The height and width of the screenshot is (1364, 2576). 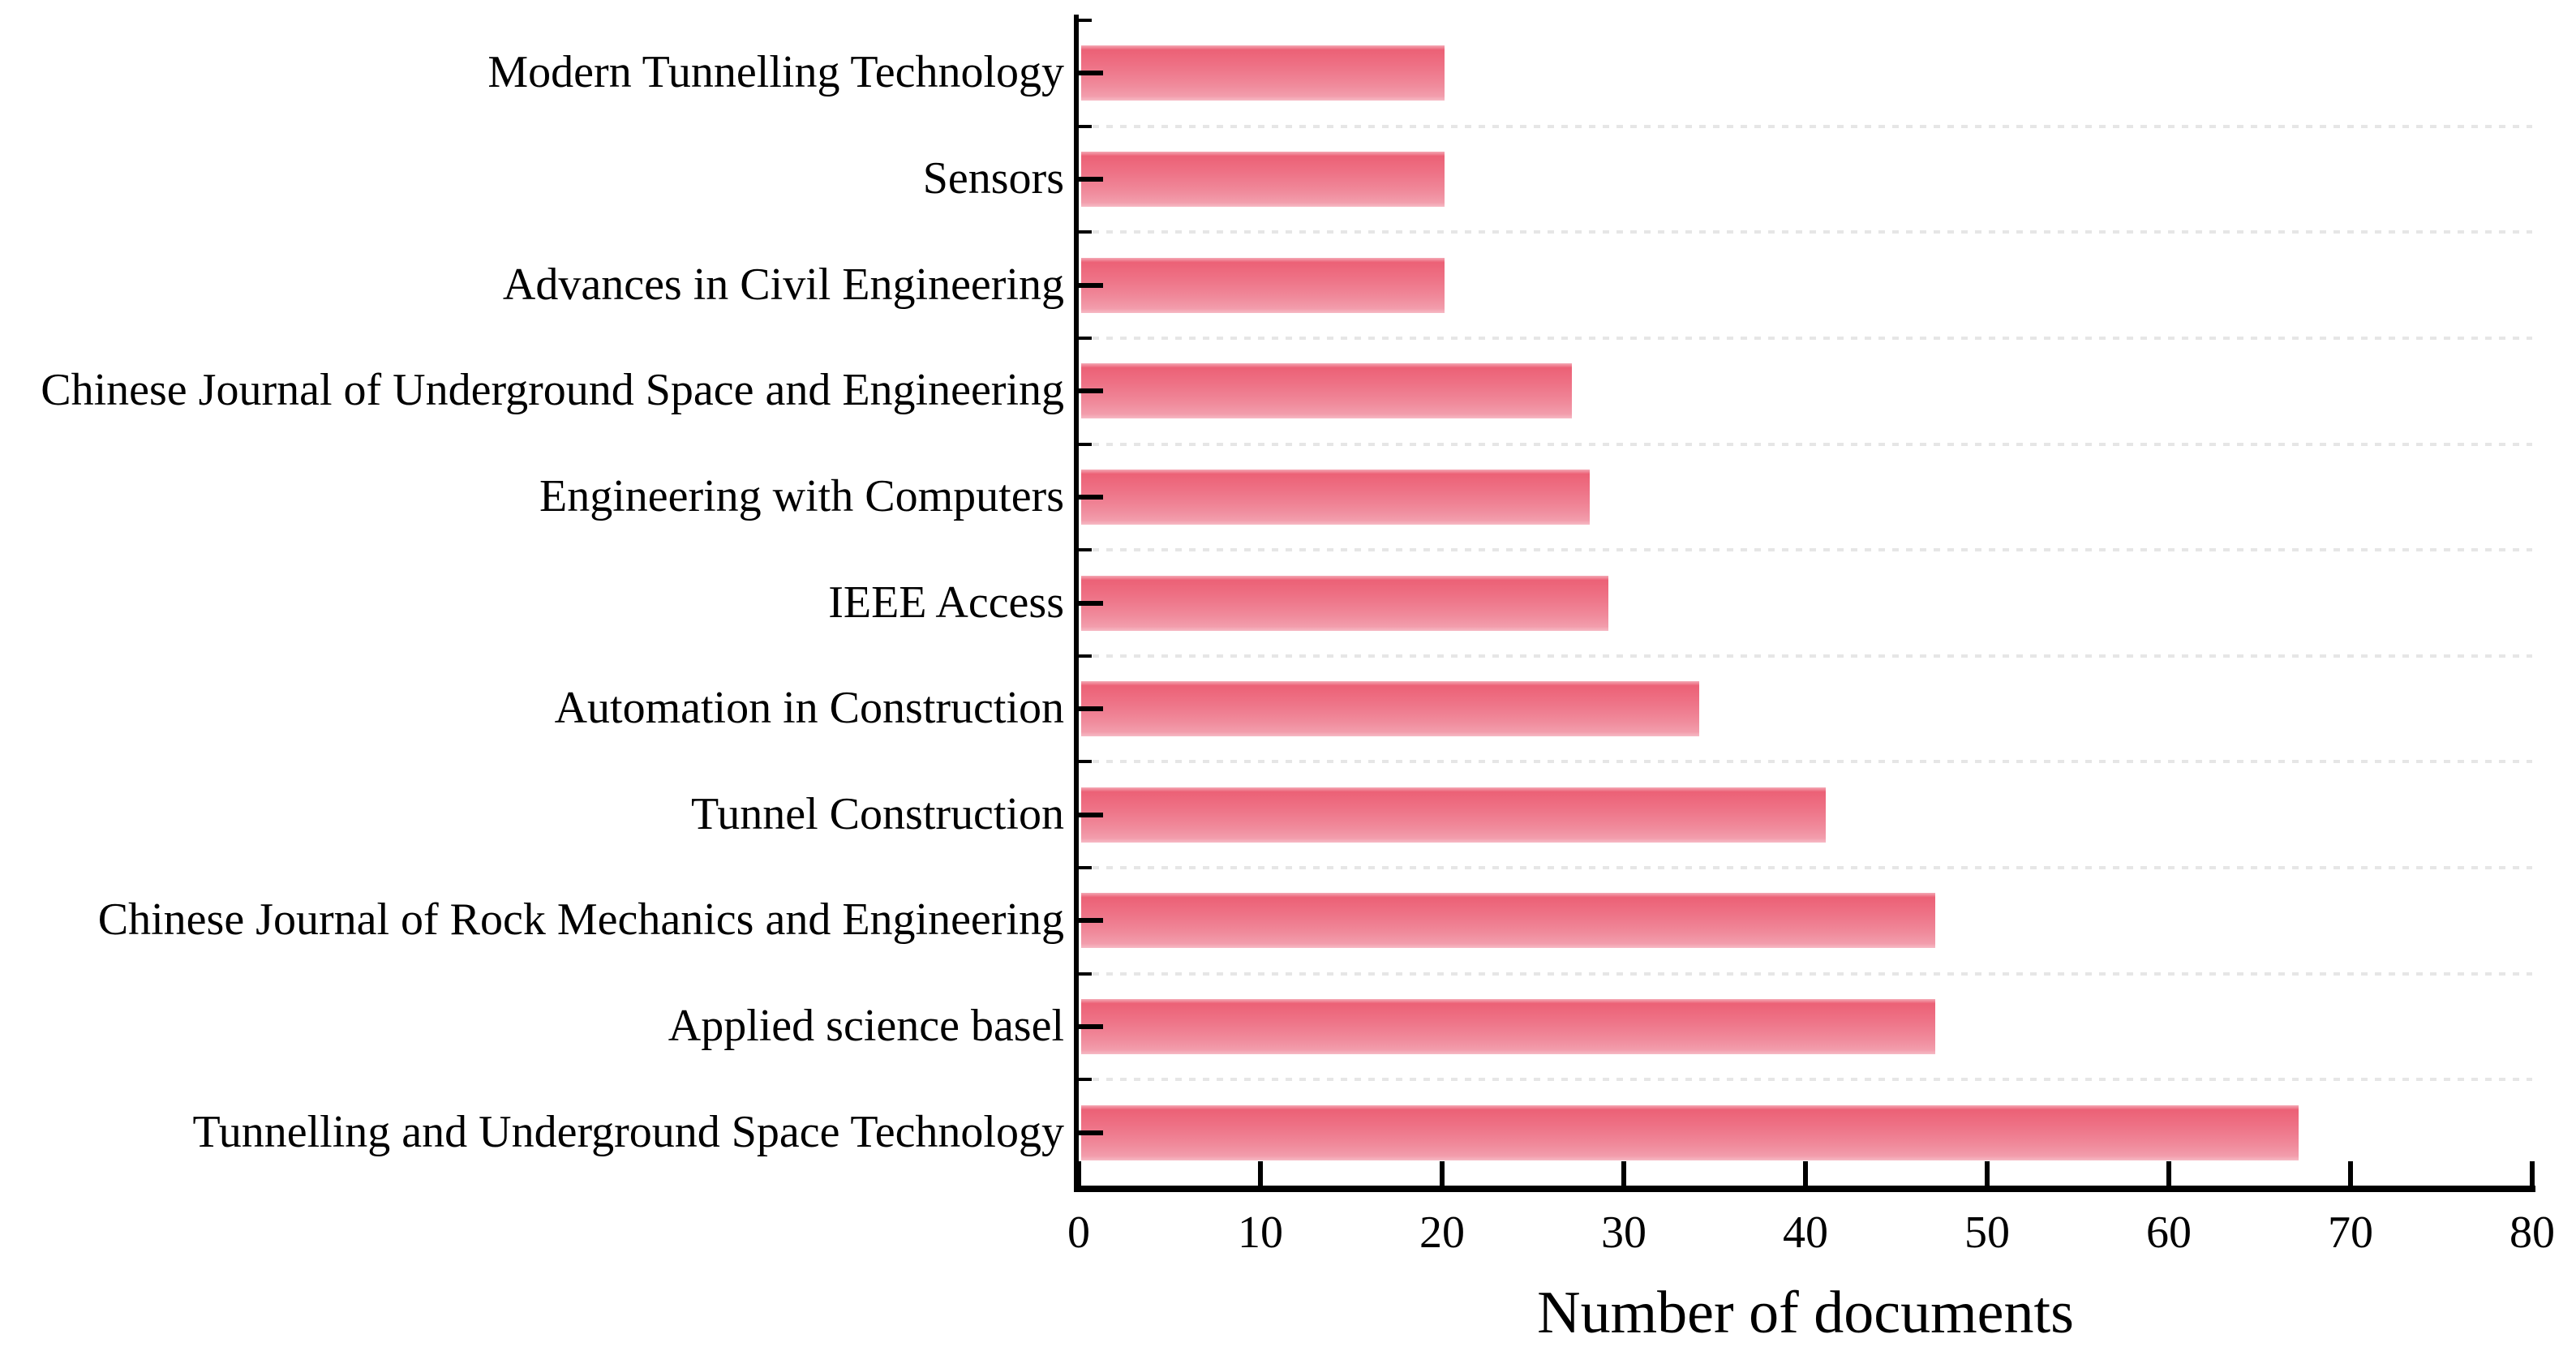 I want to click on x-axis-tick-label: 50, so click(x=1987, y=1232).